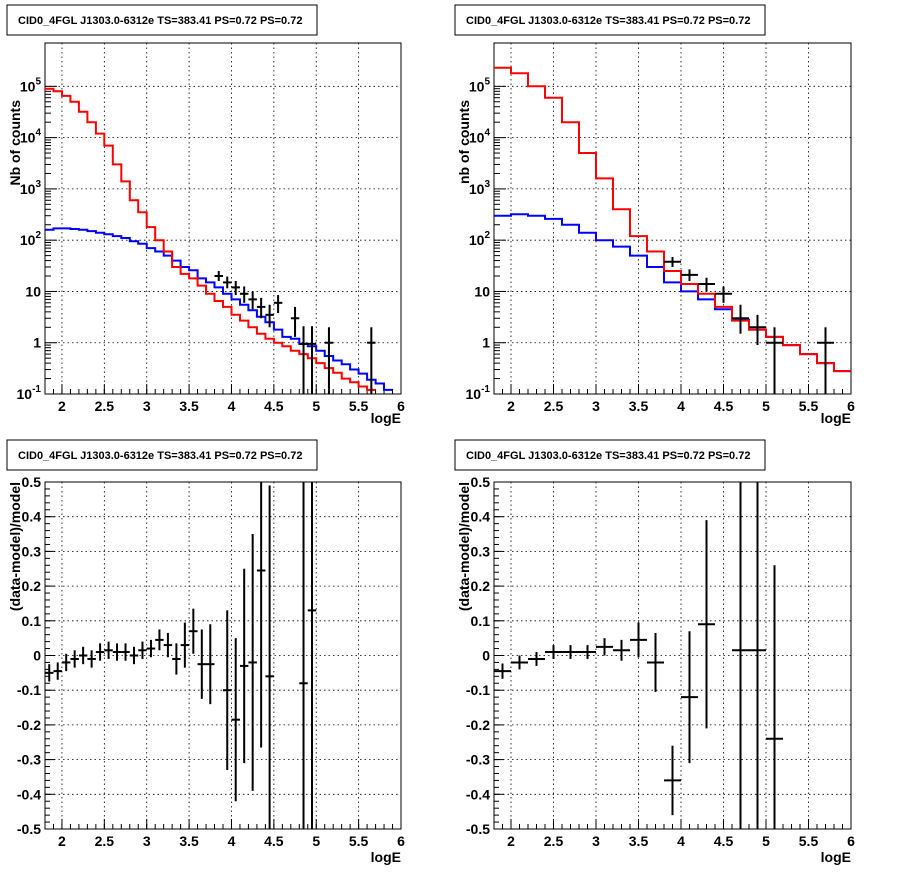 Image resolution: width=898 pixels, height=875 pixels. Describe the element at coordinates (29, 794) in the screenshot. I see `y-tick-label: -0.4` at that location.